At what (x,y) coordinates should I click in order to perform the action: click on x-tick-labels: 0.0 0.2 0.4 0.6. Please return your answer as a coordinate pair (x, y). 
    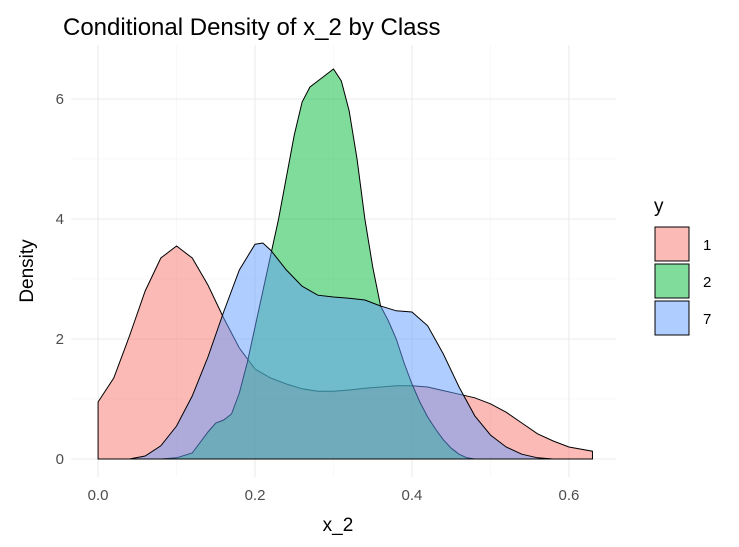
    Looking at the image, I should click on (334, 495).